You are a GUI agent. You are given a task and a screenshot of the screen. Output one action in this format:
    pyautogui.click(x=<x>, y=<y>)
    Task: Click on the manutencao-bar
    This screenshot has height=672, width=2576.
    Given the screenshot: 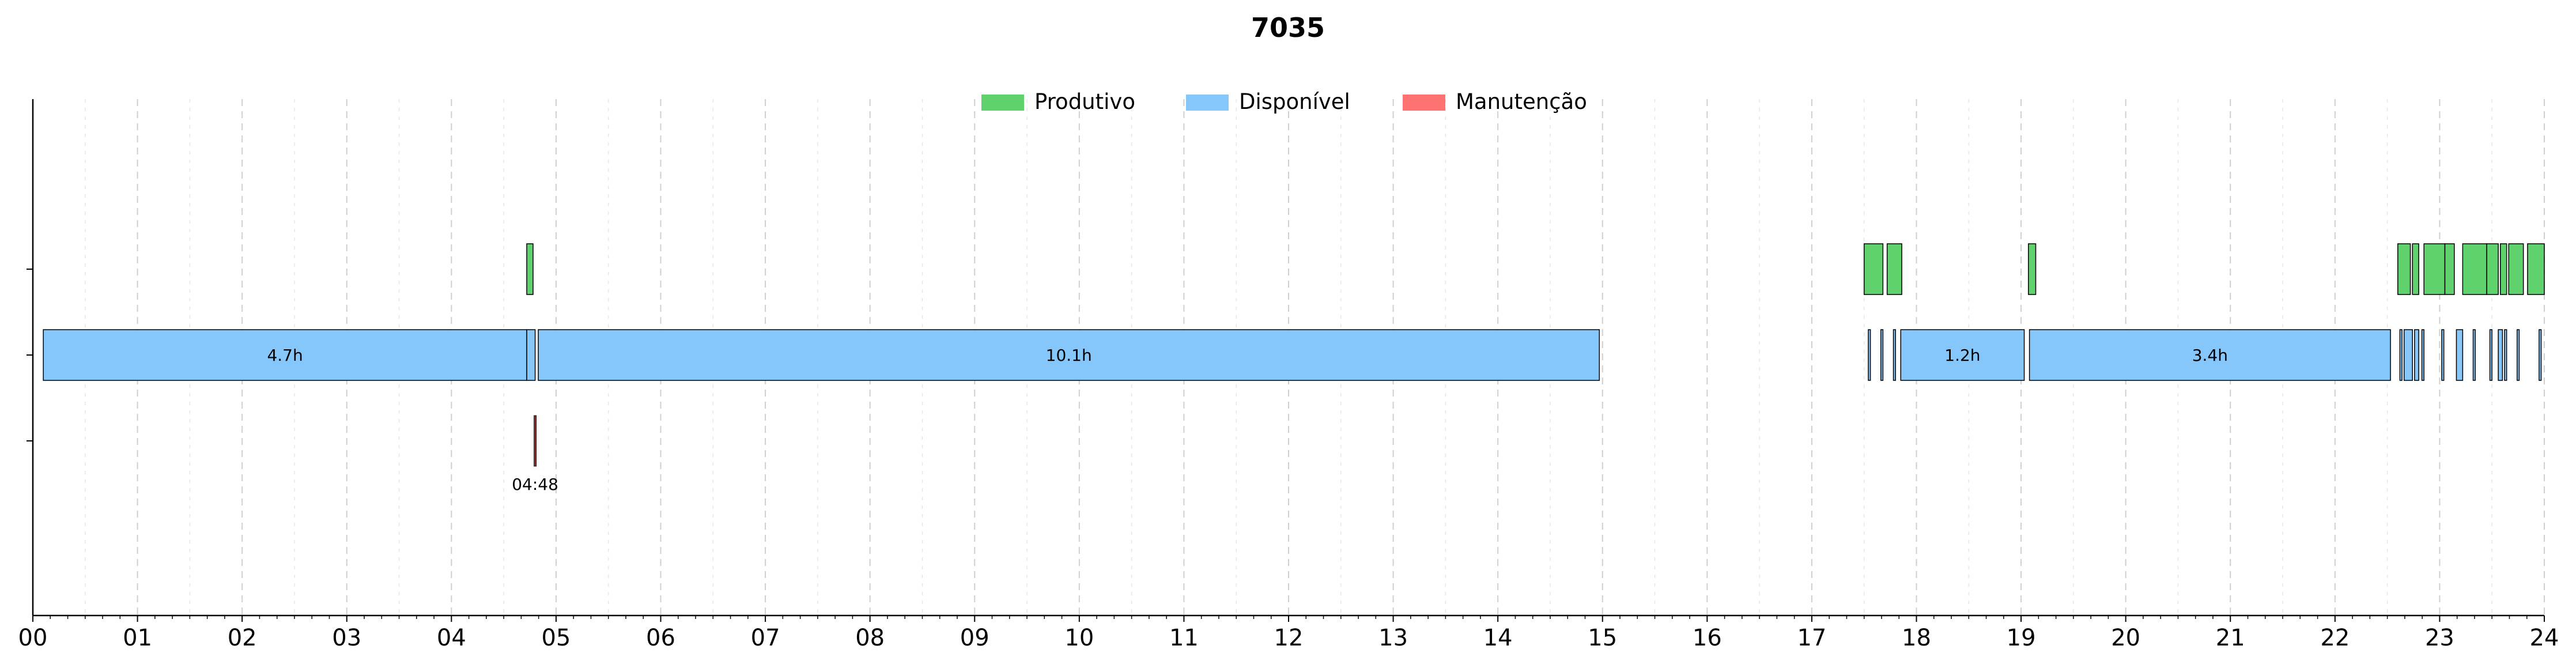 What is the action you would take?
    pyautogui.click(x=535, y=441)
    